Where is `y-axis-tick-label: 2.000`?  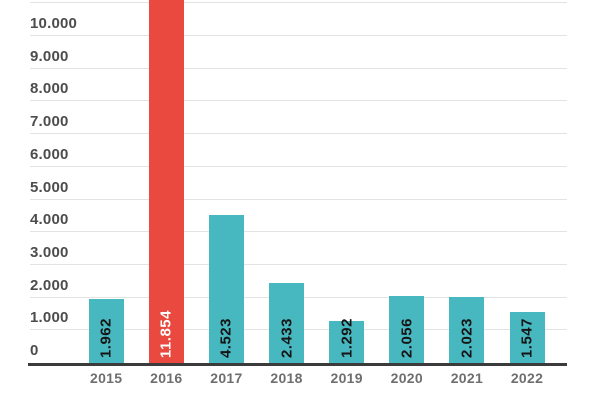
y-axis-tick-label: 2.000 is located at coordinates (49, 285).